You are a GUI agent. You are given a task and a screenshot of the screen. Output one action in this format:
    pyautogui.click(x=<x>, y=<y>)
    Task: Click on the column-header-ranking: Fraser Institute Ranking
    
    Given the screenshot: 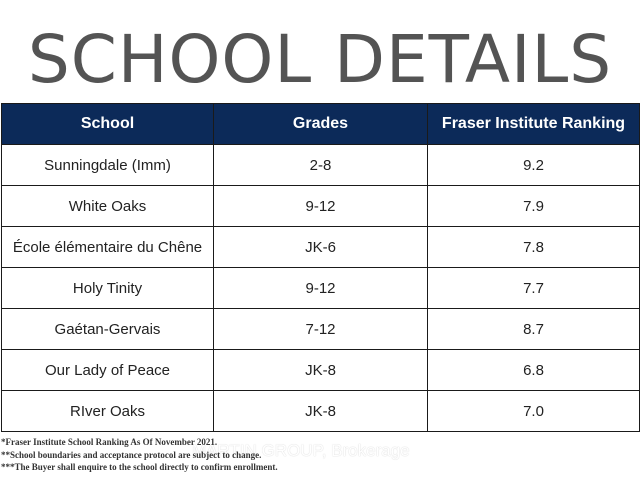 What is the action you would take?
    pyautogui.click(x=533, y=124)
    